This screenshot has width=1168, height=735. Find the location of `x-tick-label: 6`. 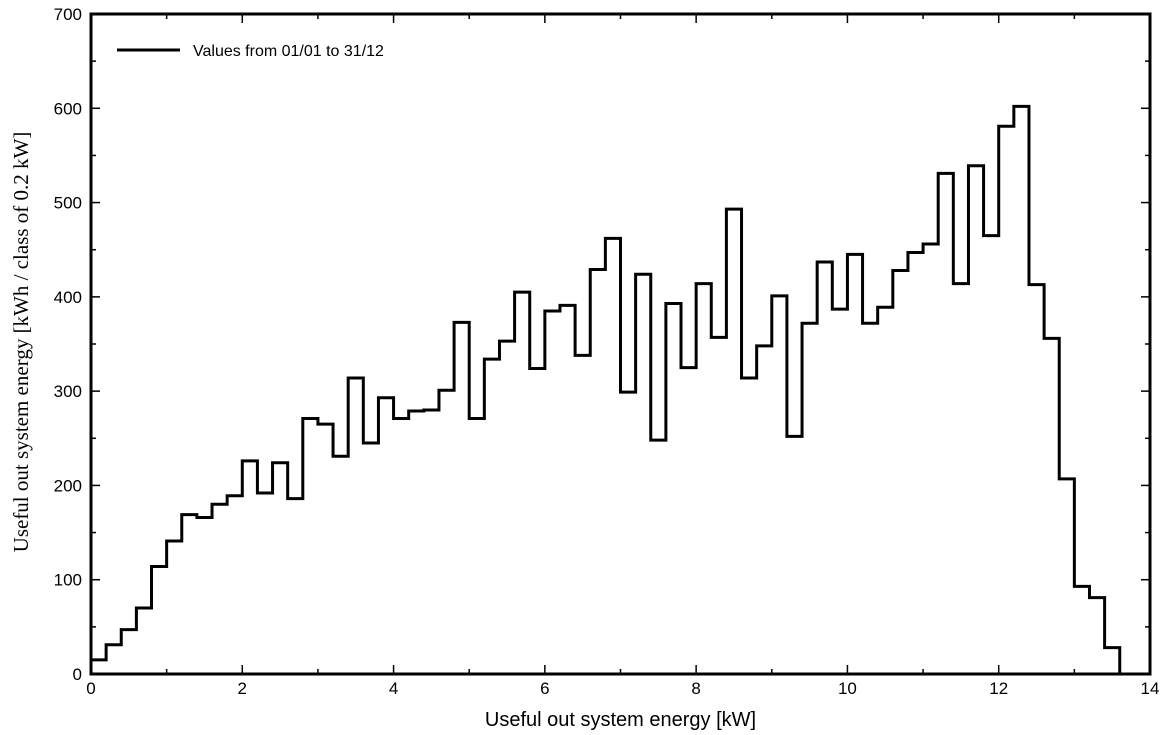

x-tick-label: 6 is located at coordinates (544, 688).